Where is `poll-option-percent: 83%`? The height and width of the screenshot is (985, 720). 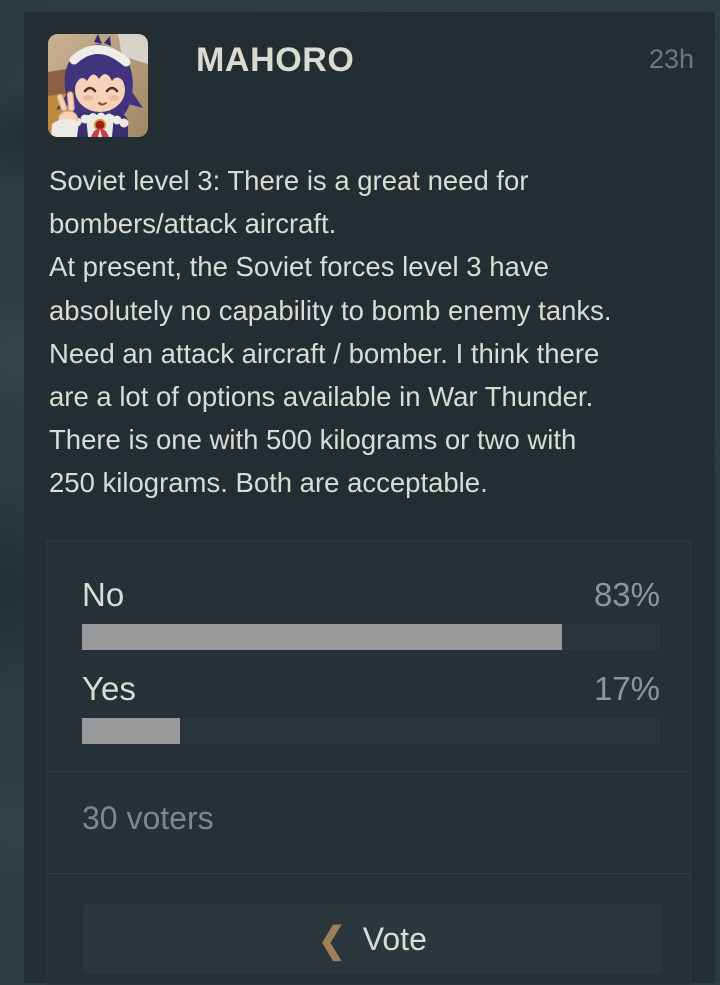
poll-option-percent: 83% is located at coordinates (626, 594).